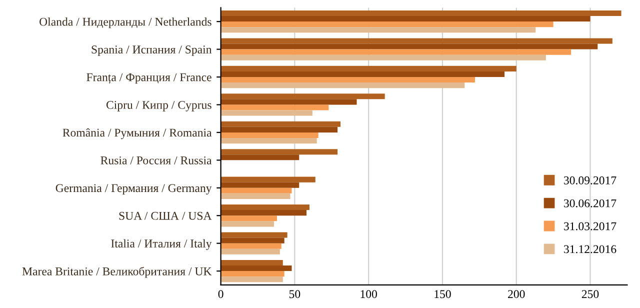 This screenshot has height=308, width=640. What do you see at coordinates (117, 272) in the screenshot?
I see `y-tick-label: Marea Britanie / Великобритания / UK` at bounding box center [117, 272].